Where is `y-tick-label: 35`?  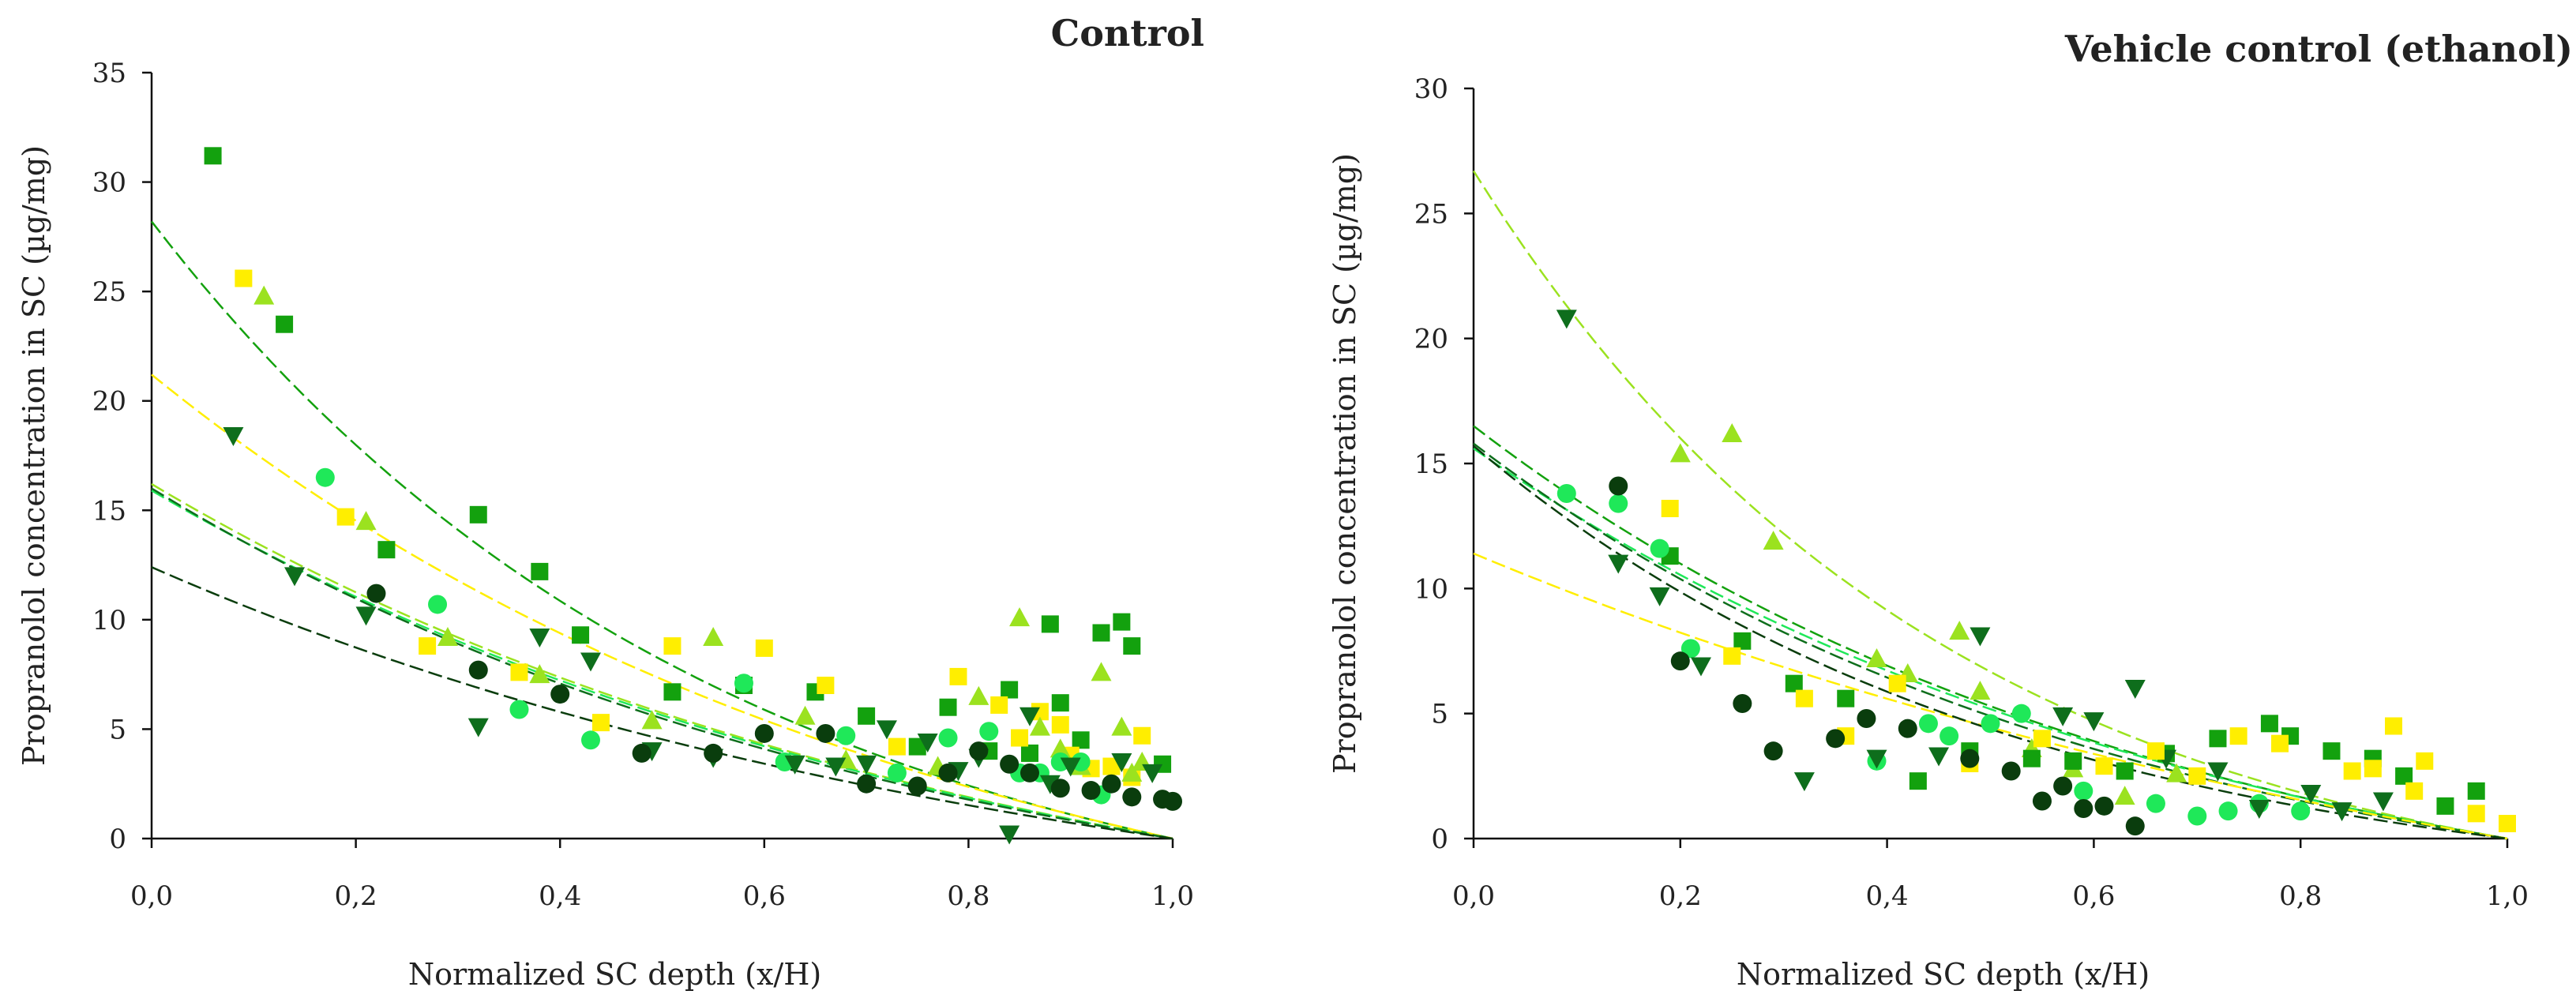
y-tick-label: 35 is located at coordinates (109, 73).